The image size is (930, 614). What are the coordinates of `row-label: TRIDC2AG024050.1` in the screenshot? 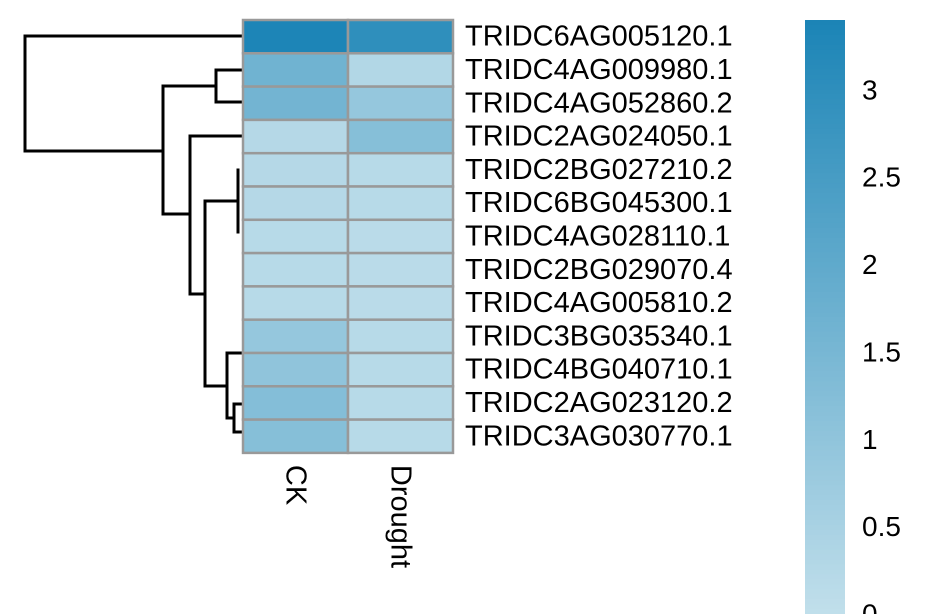 It's located at (599, 137).